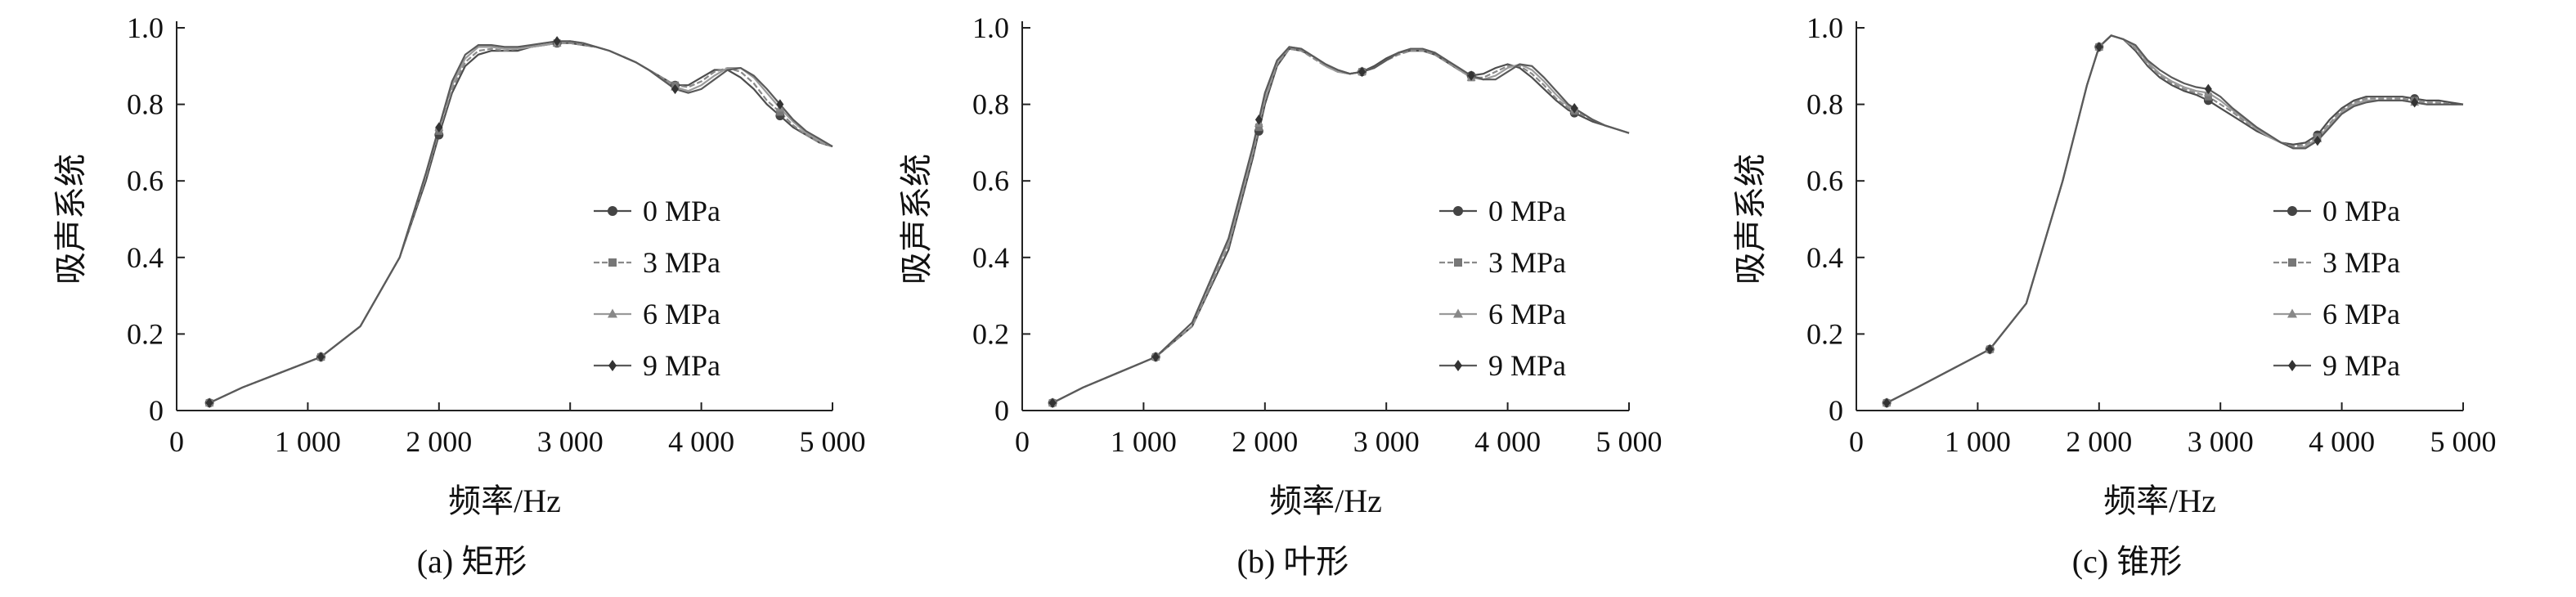 The height and width of the screenshot is (597, 2576). I want to click on panel-caption: (b) 叶形, so click(1293, 561).